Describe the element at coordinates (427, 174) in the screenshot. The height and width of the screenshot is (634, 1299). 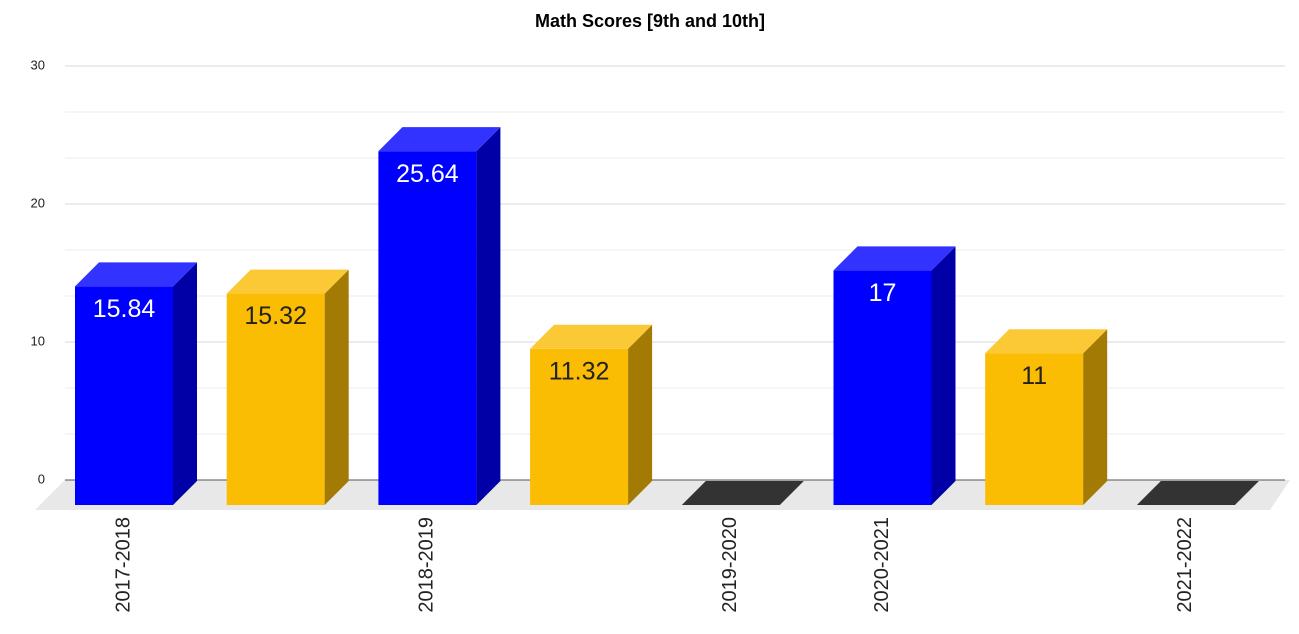
I see `data-label: 25.64` at that location.